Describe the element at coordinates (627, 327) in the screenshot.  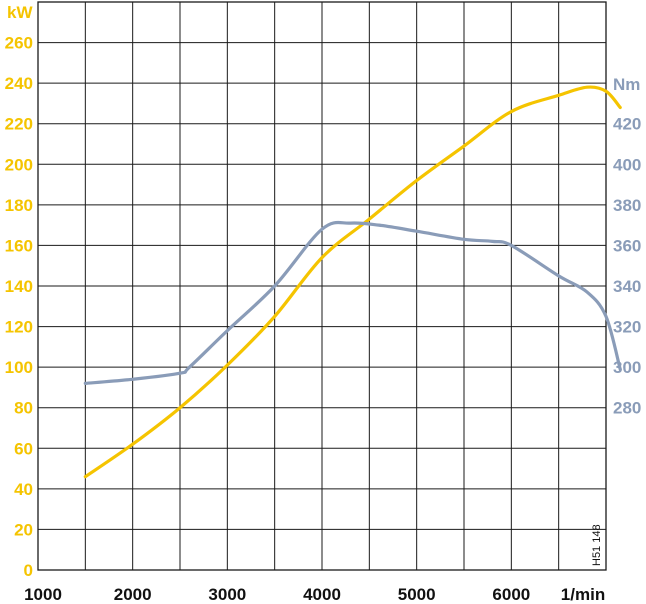
I see `y-right-tick-label: 320` at that location.